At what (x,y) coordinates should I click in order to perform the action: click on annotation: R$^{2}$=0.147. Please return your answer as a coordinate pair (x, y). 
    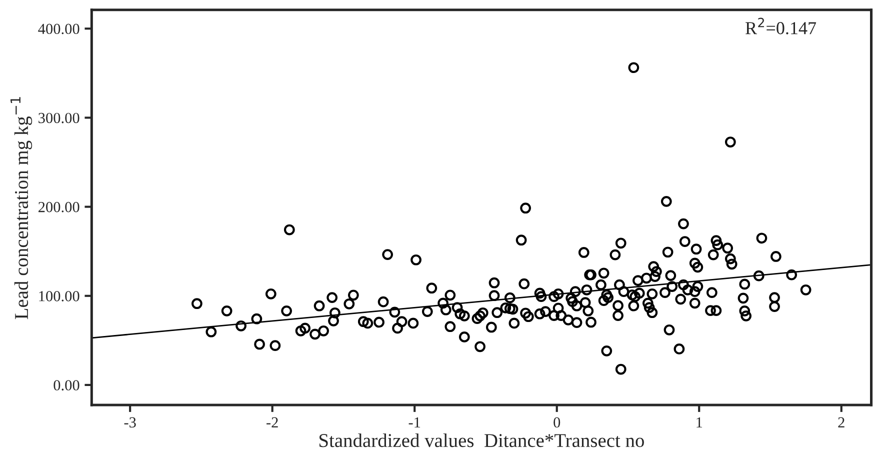
    Looking at the image, I should click on (781, 26).